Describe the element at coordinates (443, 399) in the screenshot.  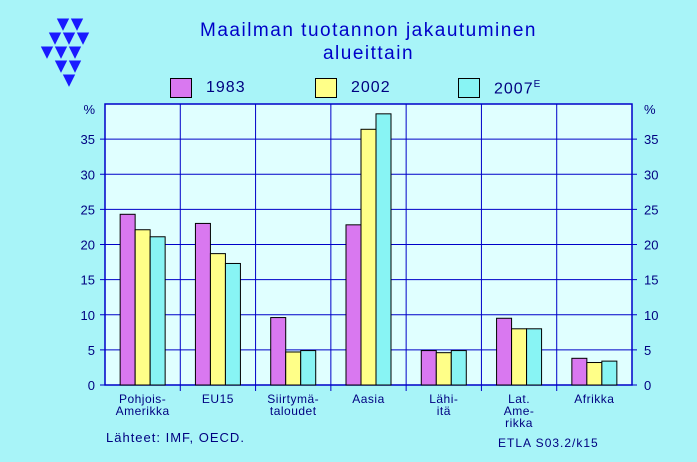
I see `x-category-label: Lähi-` at that location.